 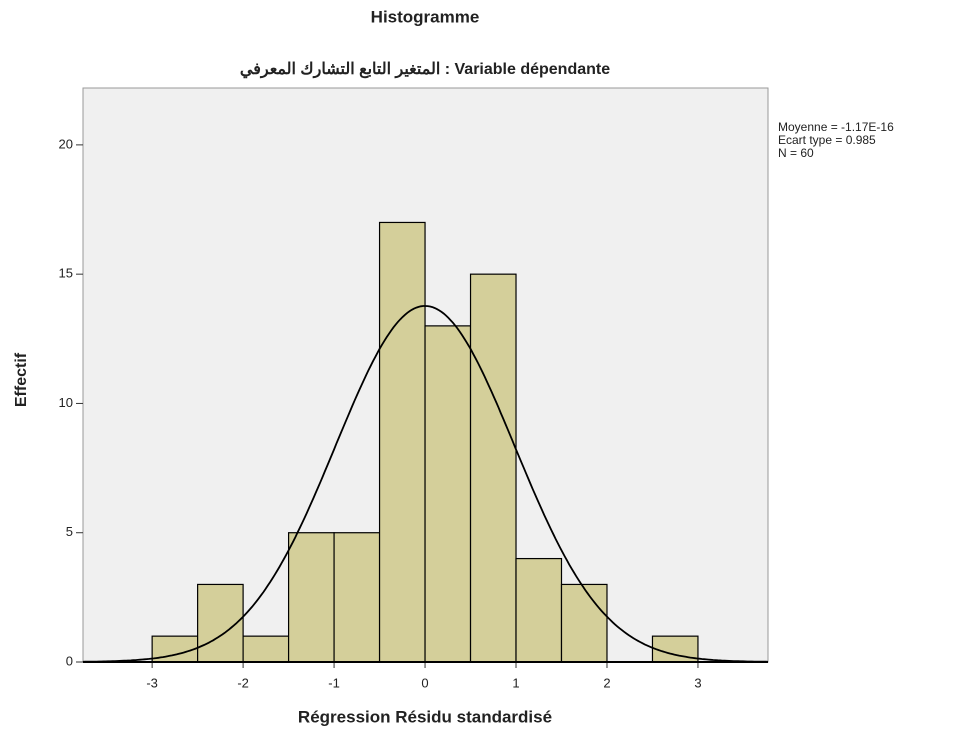 What do you see at coordinates (66, 273) in the screenshot?
I see `y-tick-label: 15` at bounding box center [66, 273].